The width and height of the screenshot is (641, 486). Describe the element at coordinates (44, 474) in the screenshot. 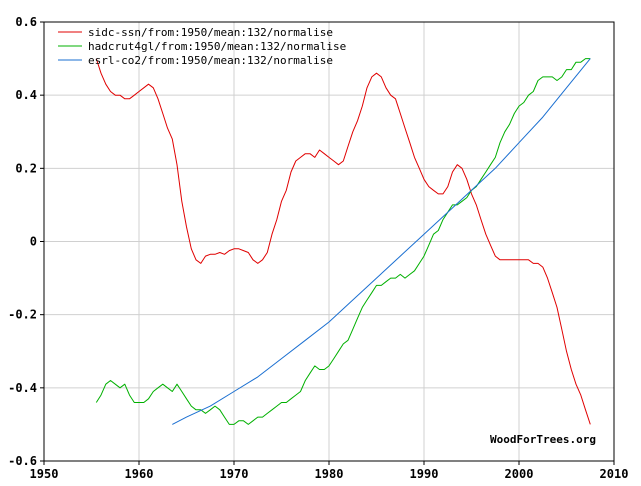

I see `x-tick-label: 1950` at that location.